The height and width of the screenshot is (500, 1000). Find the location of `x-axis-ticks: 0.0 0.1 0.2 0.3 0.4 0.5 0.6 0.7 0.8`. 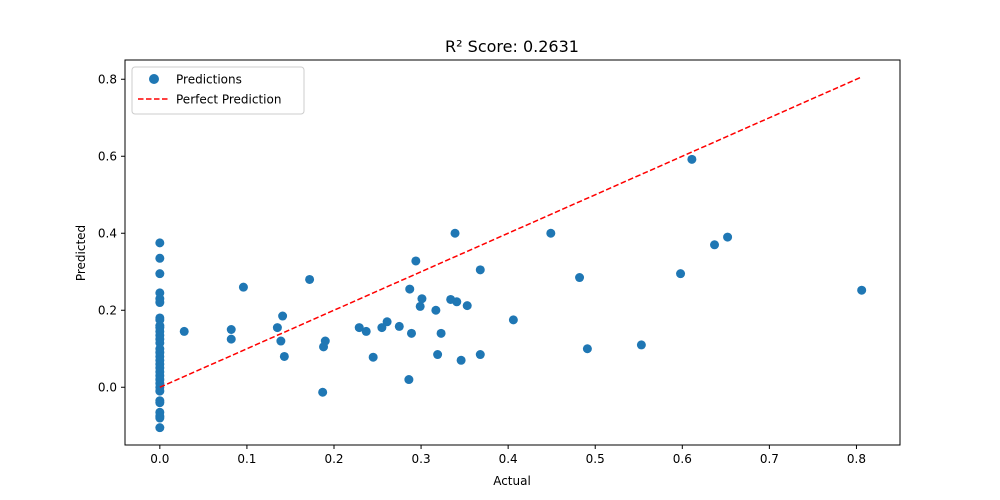

x-axis-ticks: 0.0 0.1 0.2 0.3 0.4 0.5 0.6 0.7 0.8 is located at coordinates (508, 455).